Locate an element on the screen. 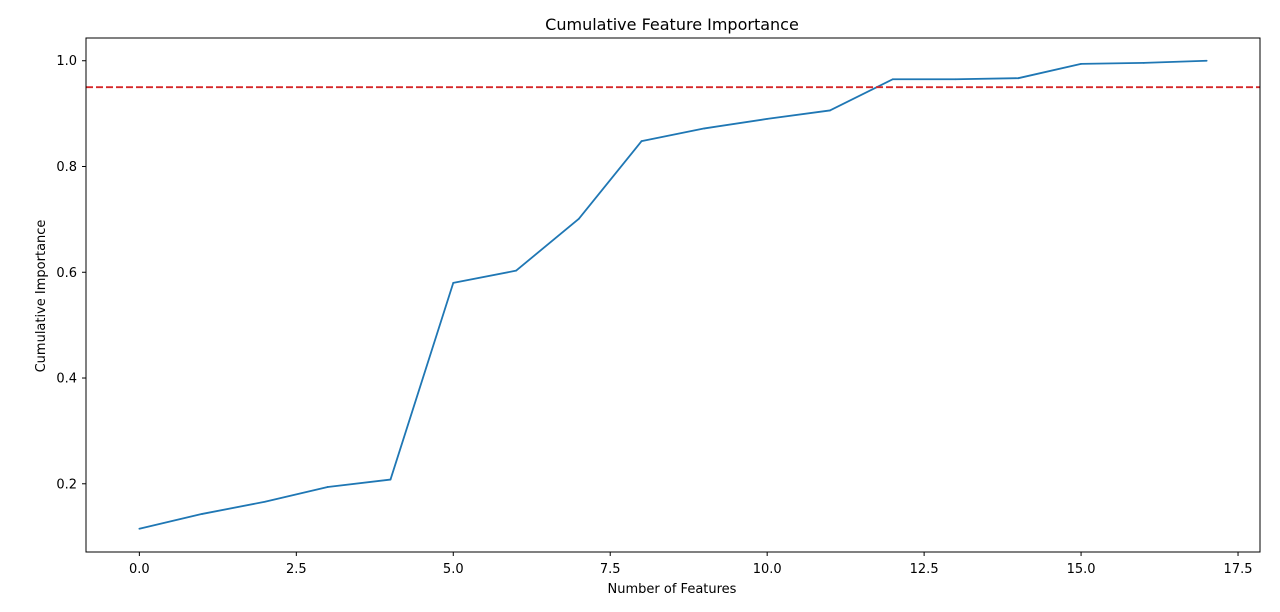  x-tick-label: 17.5 is located at coordinates (1238, 569).